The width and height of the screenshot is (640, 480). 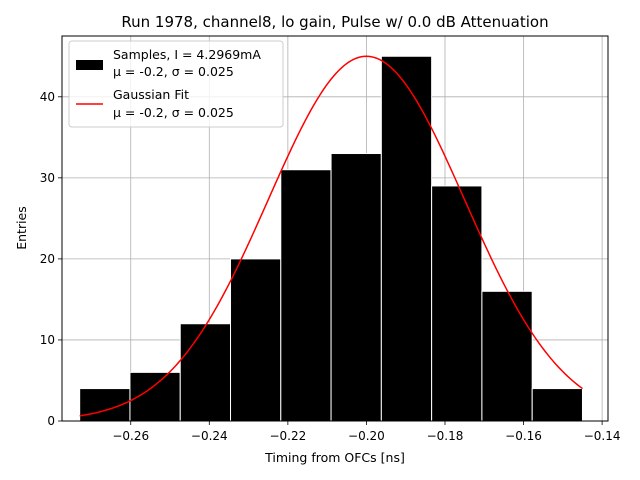 What do you see at coordinates (602, 436) in the screenshot?
I see `x-tick-label: −0.14` at bounding box center [602, 436].